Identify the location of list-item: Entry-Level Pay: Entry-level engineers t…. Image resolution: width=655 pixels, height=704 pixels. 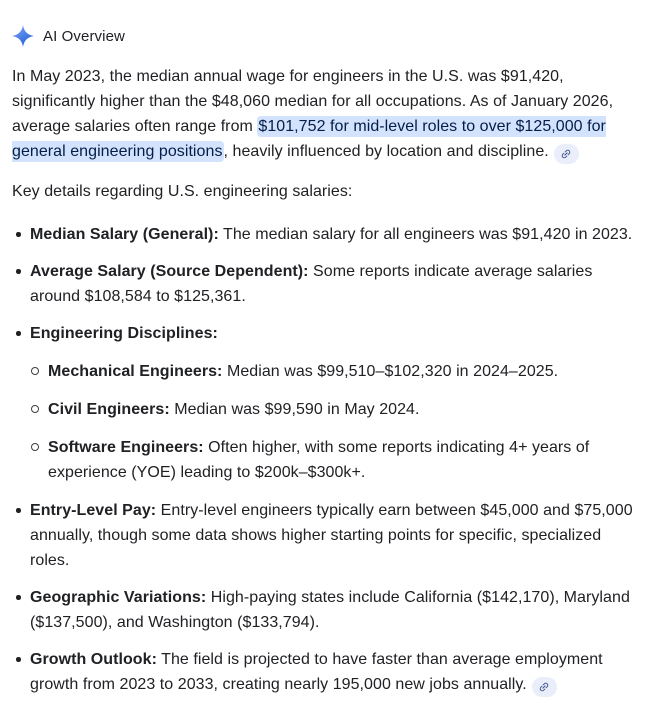
(324, 535).